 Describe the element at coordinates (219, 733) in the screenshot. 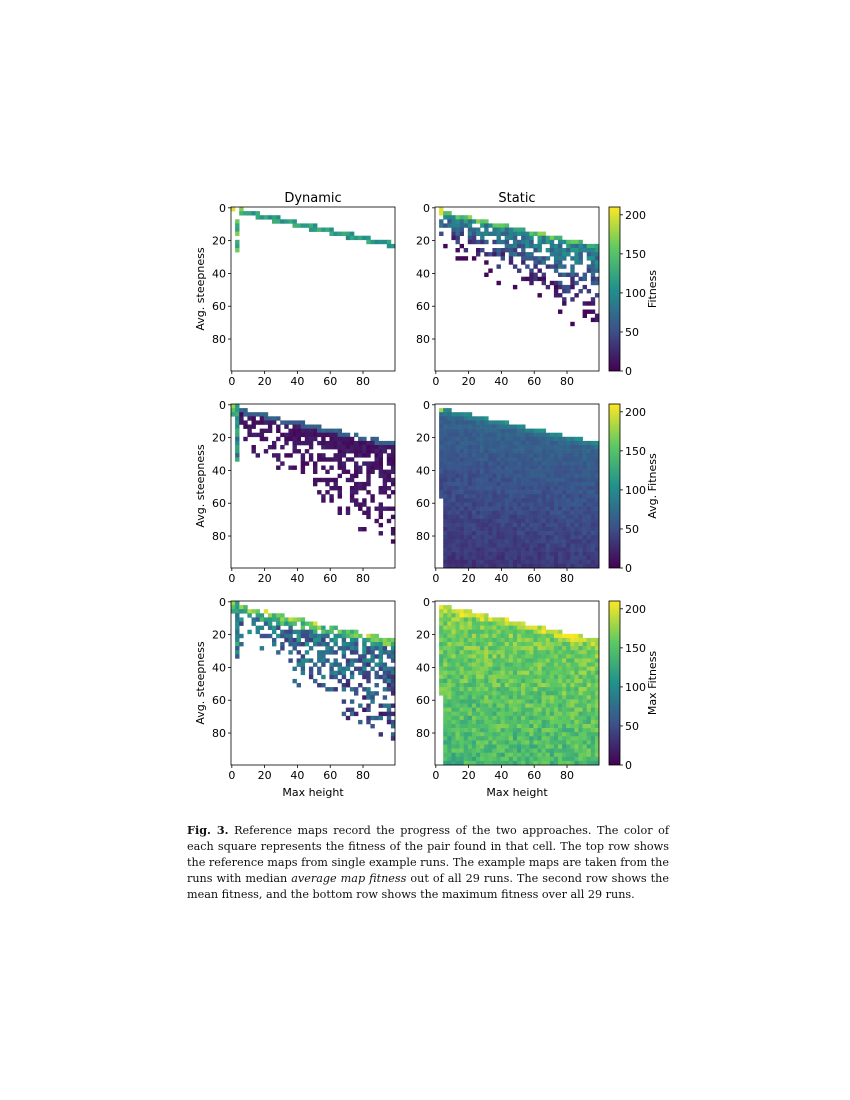

I see `y-tick-label: 80` at that location.